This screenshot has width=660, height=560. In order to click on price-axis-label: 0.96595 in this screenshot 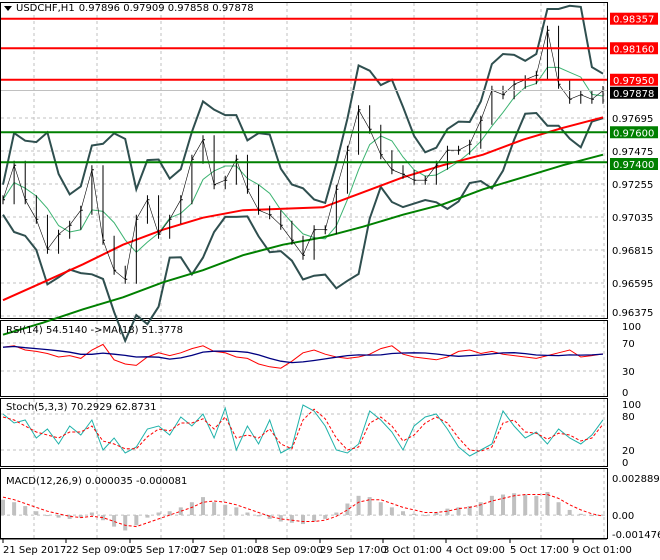, I will do `click(632, 284)`.